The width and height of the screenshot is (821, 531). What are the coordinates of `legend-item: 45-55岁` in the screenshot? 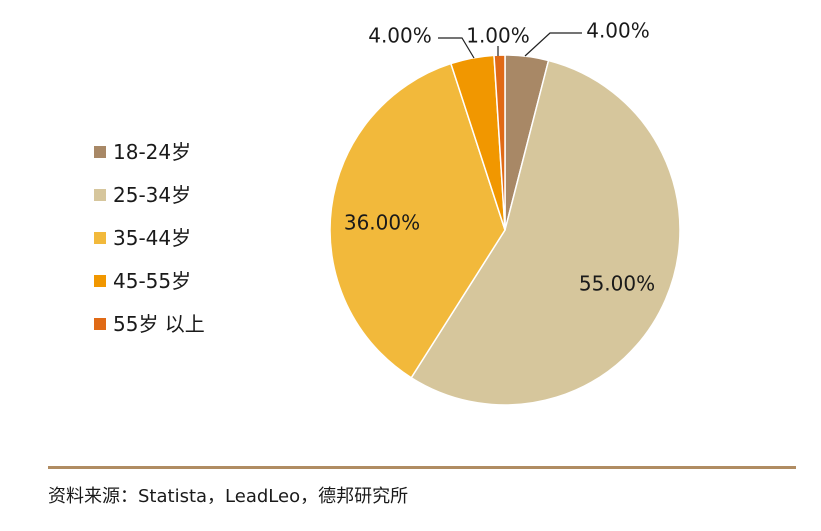 It's located at (149, 280).